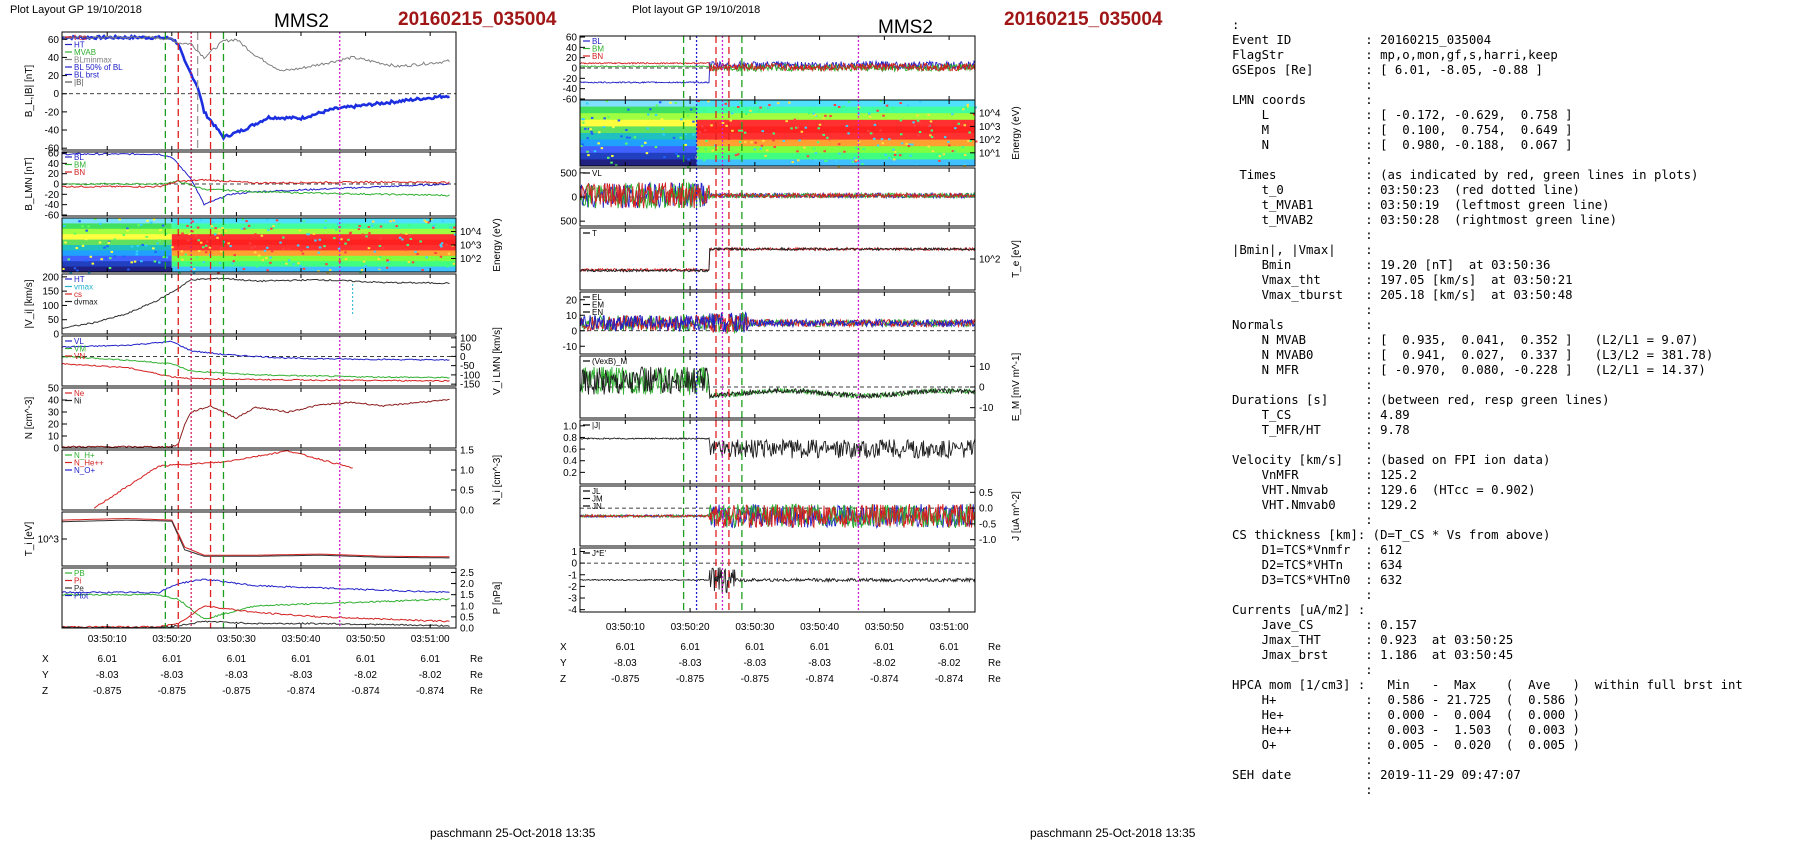 The height and width of the screenshot is (841, 1804). What do you see at coordinates (365, 639) in the screenshot?
I see `time-tick-label: 03:50:50` at bounding box center [365, 639].